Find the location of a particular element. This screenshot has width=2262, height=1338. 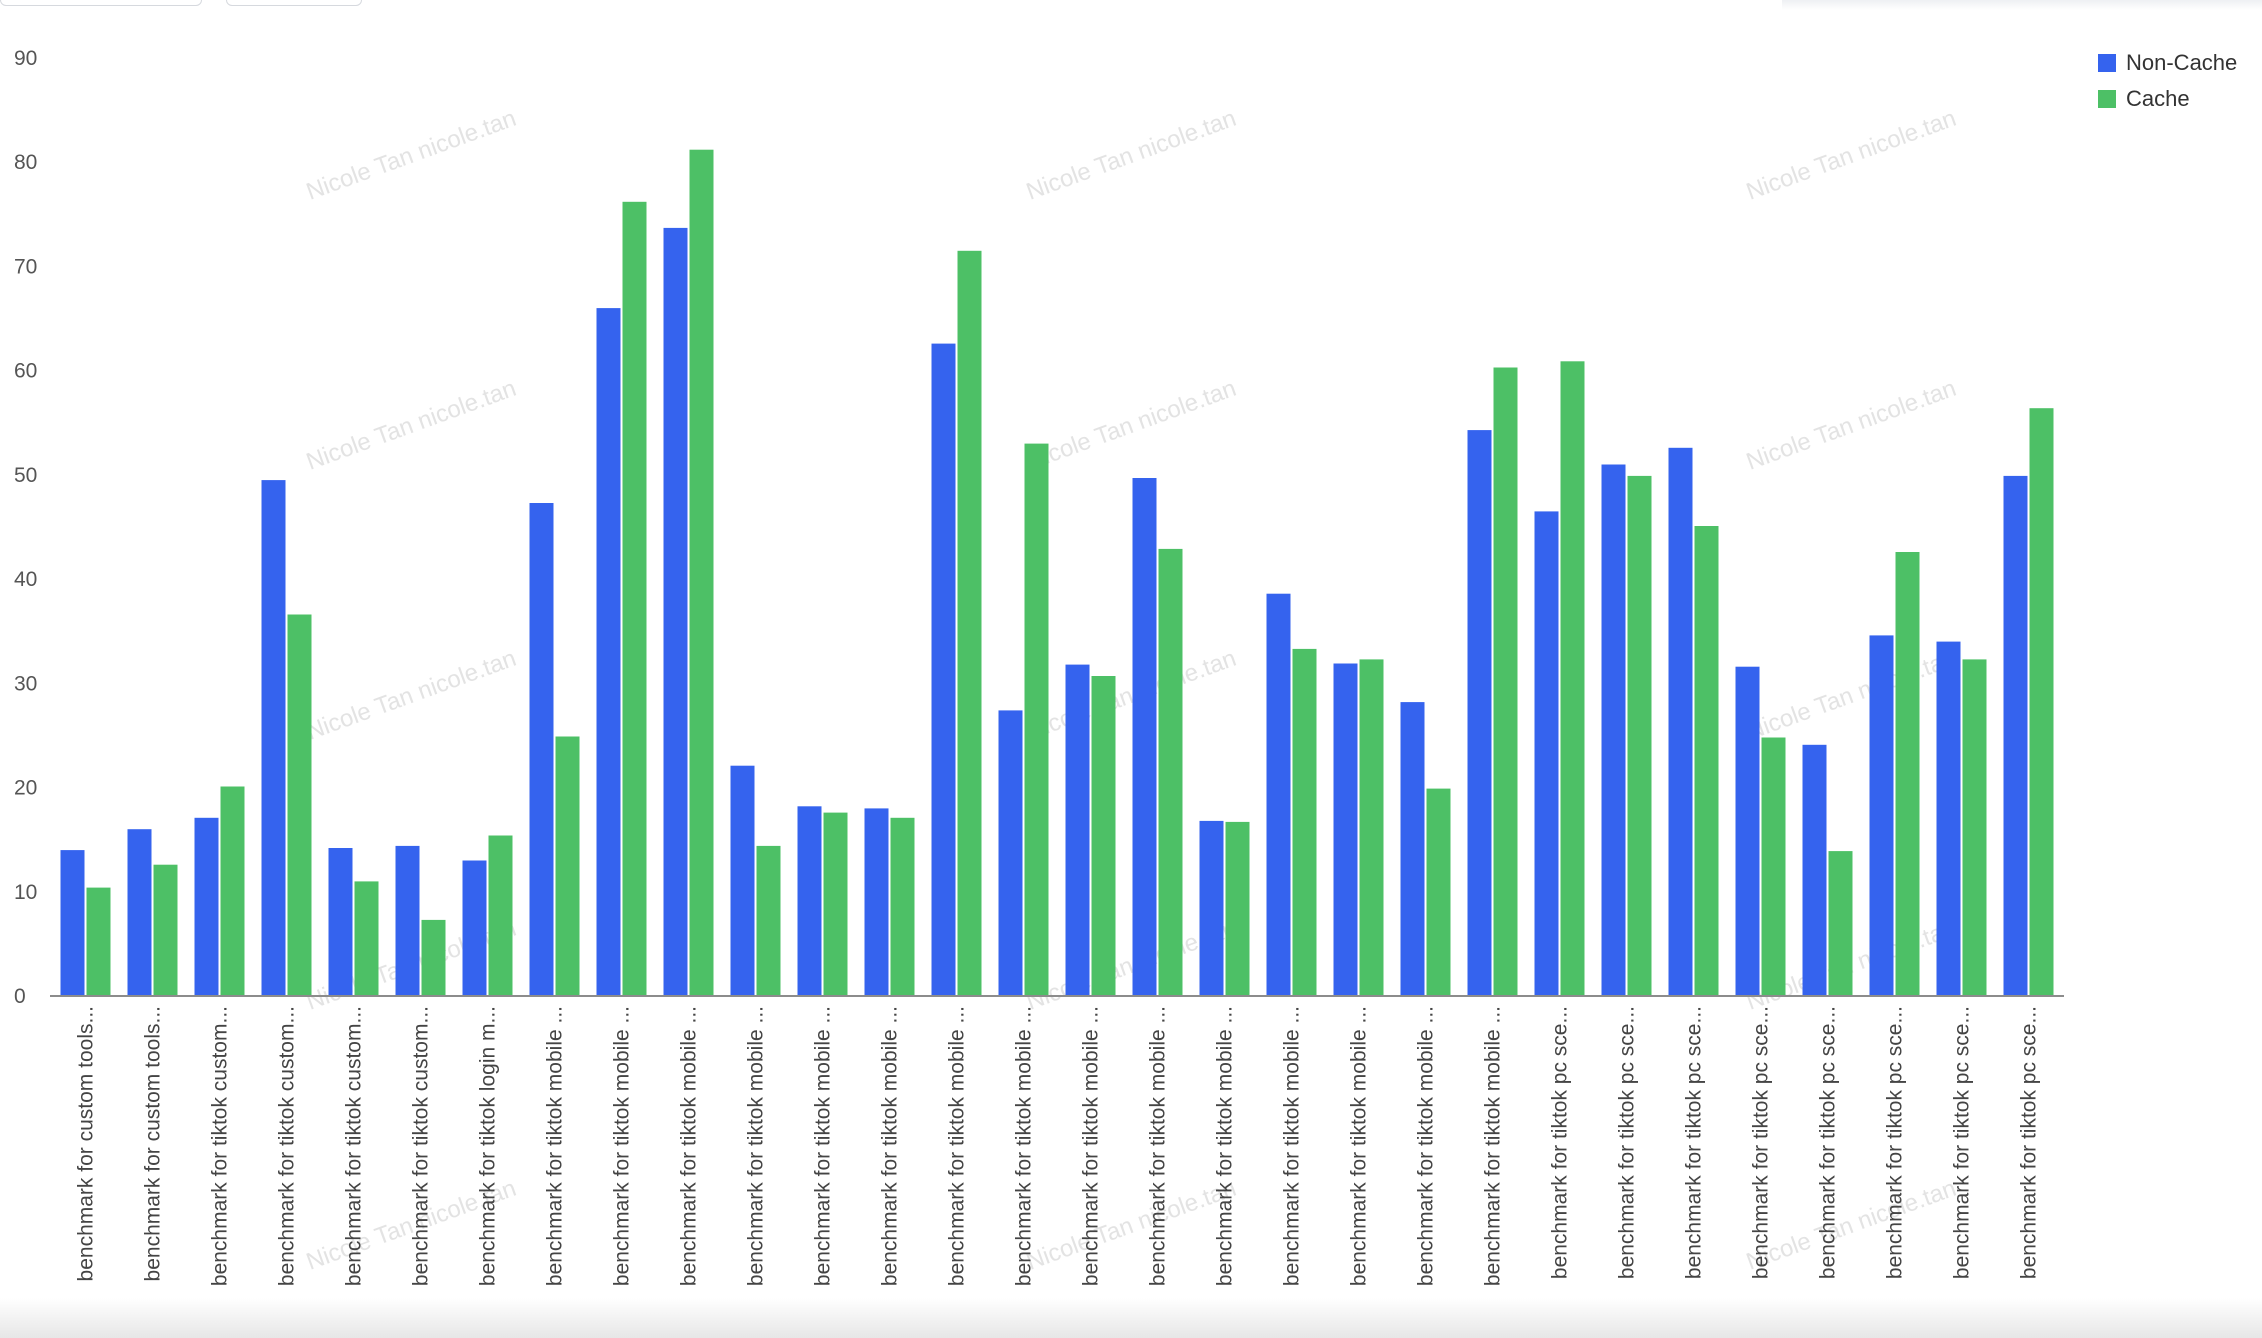

top-right-panel is located at coordinates (2022, 5).